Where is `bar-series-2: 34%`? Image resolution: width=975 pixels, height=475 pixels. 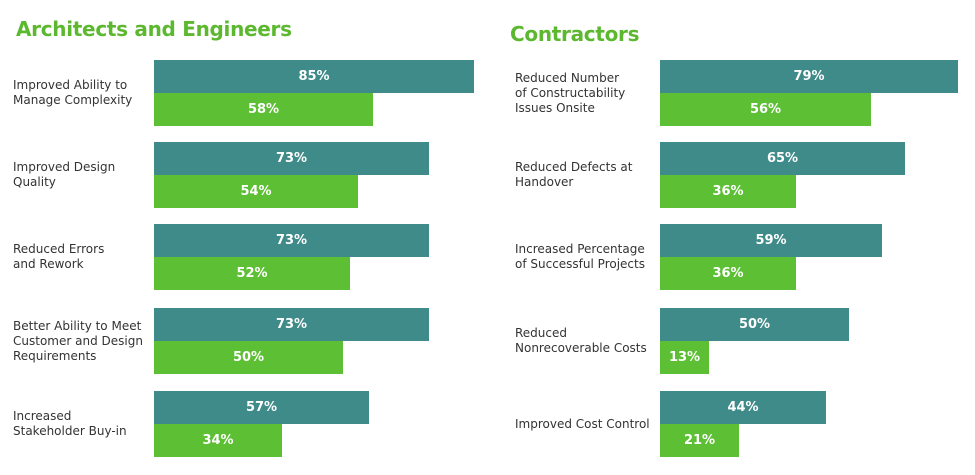
bar-series-2: 34% is located at coordinates (218, 440).